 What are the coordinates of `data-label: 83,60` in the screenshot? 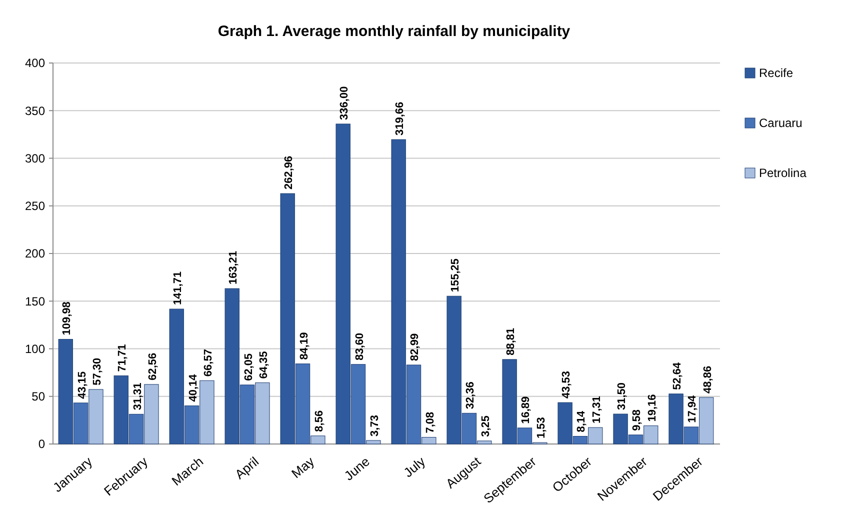 It's located at (360, 346).